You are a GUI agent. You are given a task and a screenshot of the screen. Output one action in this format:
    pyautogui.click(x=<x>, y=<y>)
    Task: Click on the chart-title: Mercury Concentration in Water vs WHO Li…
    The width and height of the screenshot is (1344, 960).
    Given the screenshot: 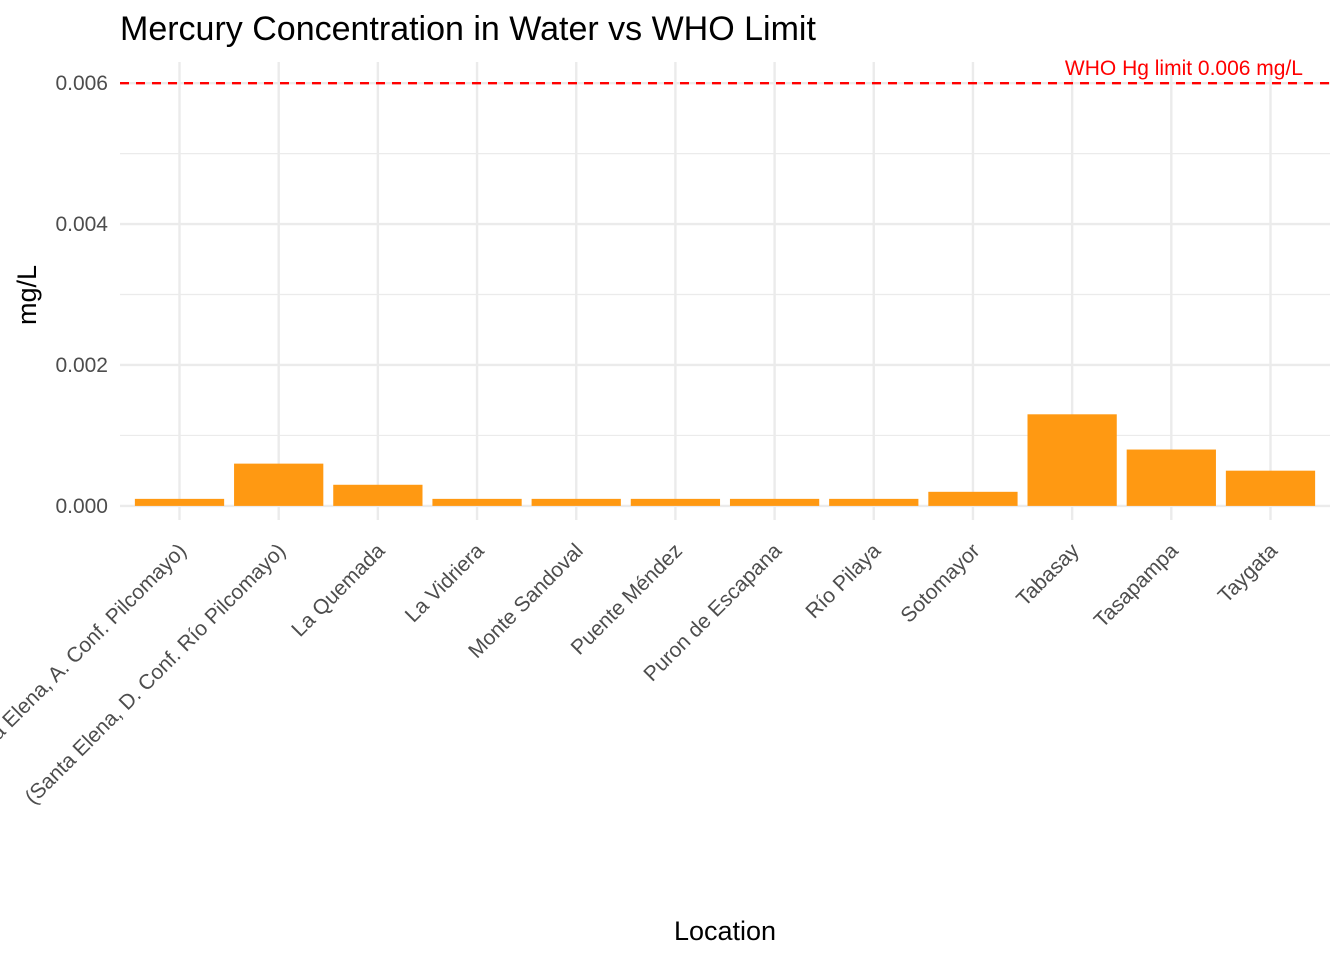 What is the action you would take?
    pyautogui.click(x=468, y=29)
    